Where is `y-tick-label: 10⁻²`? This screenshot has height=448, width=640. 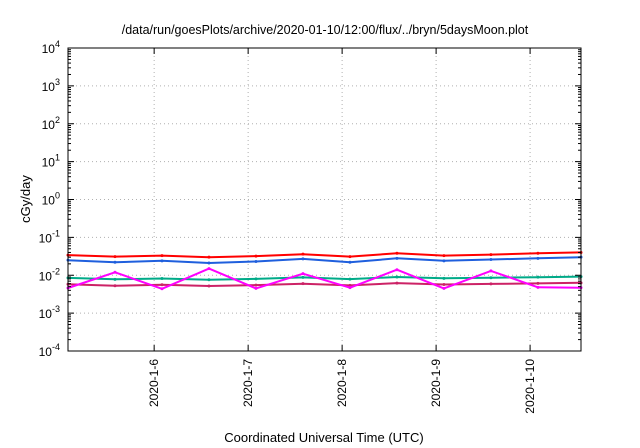 y-tick-label: 10⁻² is located at coordinates (49, 274).